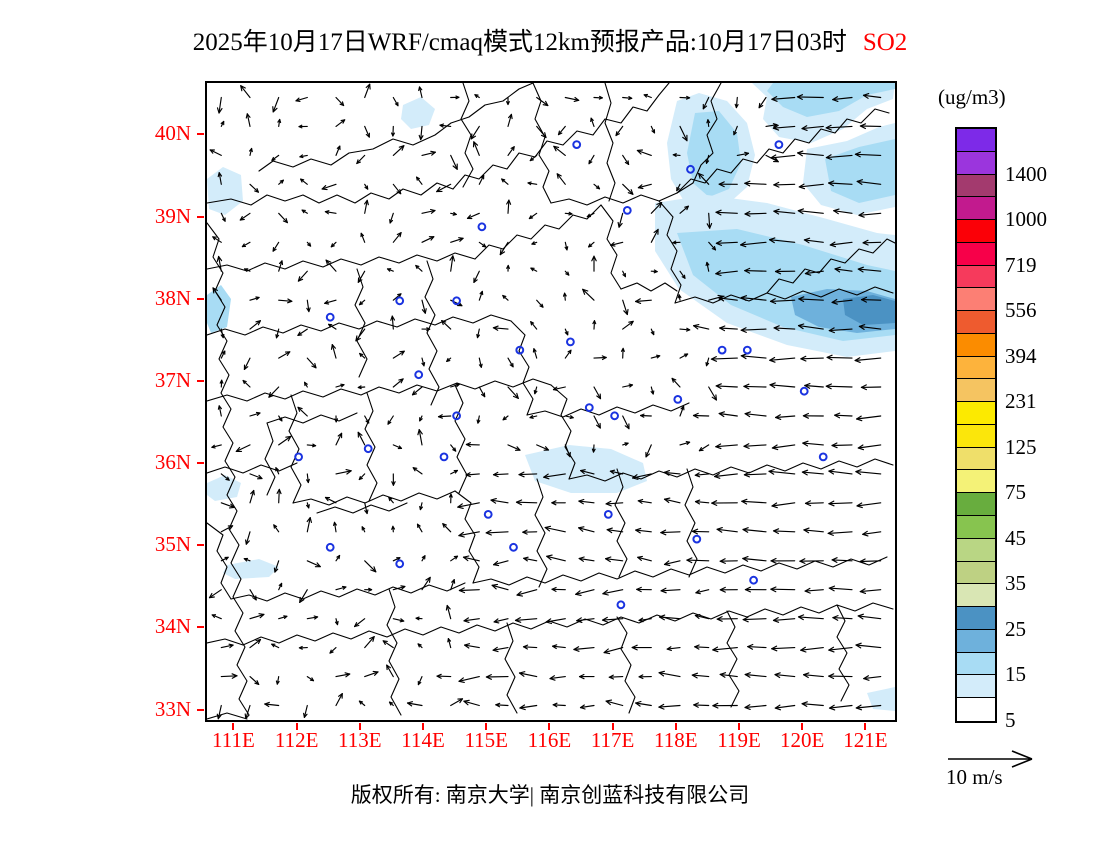 This screenshot has width=1100, height=850. What do you see at coordinates (172, 544) in the screenshot?
I see `lat-tick-label-35N: 35N` at bounding box center [172, 544].